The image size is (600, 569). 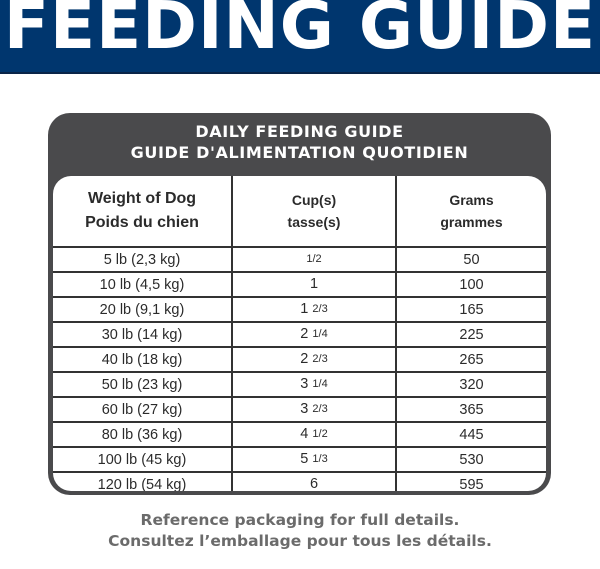 What do you see at coordinates (142, 222) in the screenshot?
I see `column-header-weight-fr: Poids du chien` at bounding box center [142, 222].